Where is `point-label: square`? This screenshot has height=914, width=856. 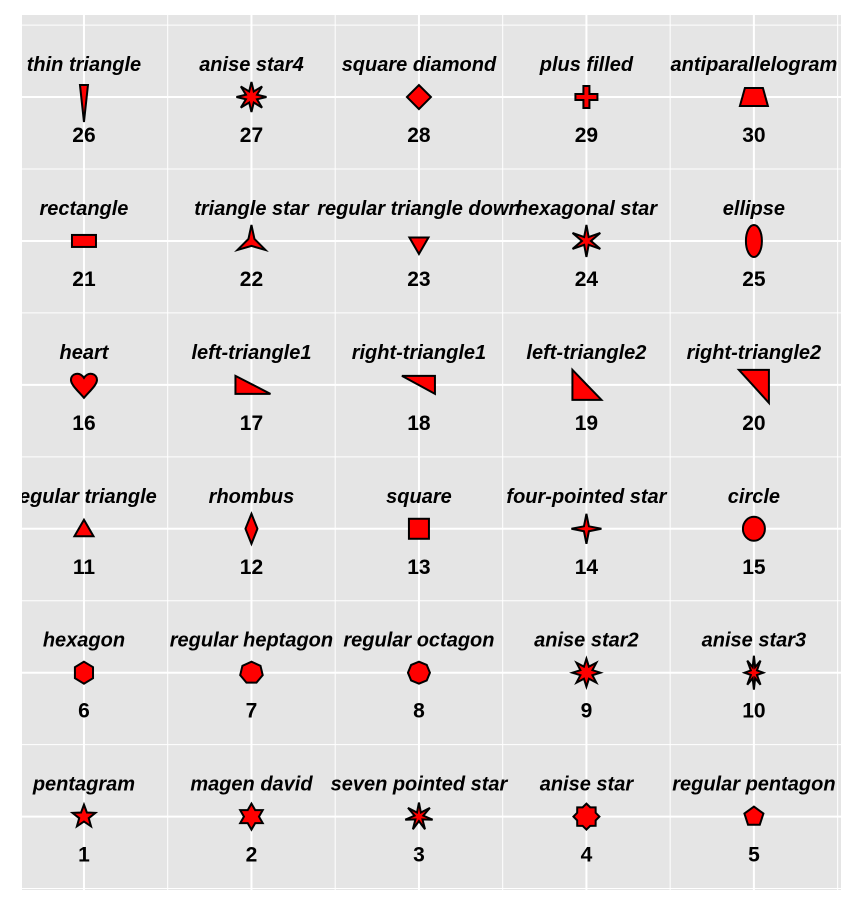 point-label: square is located at coordinates (419, 497).